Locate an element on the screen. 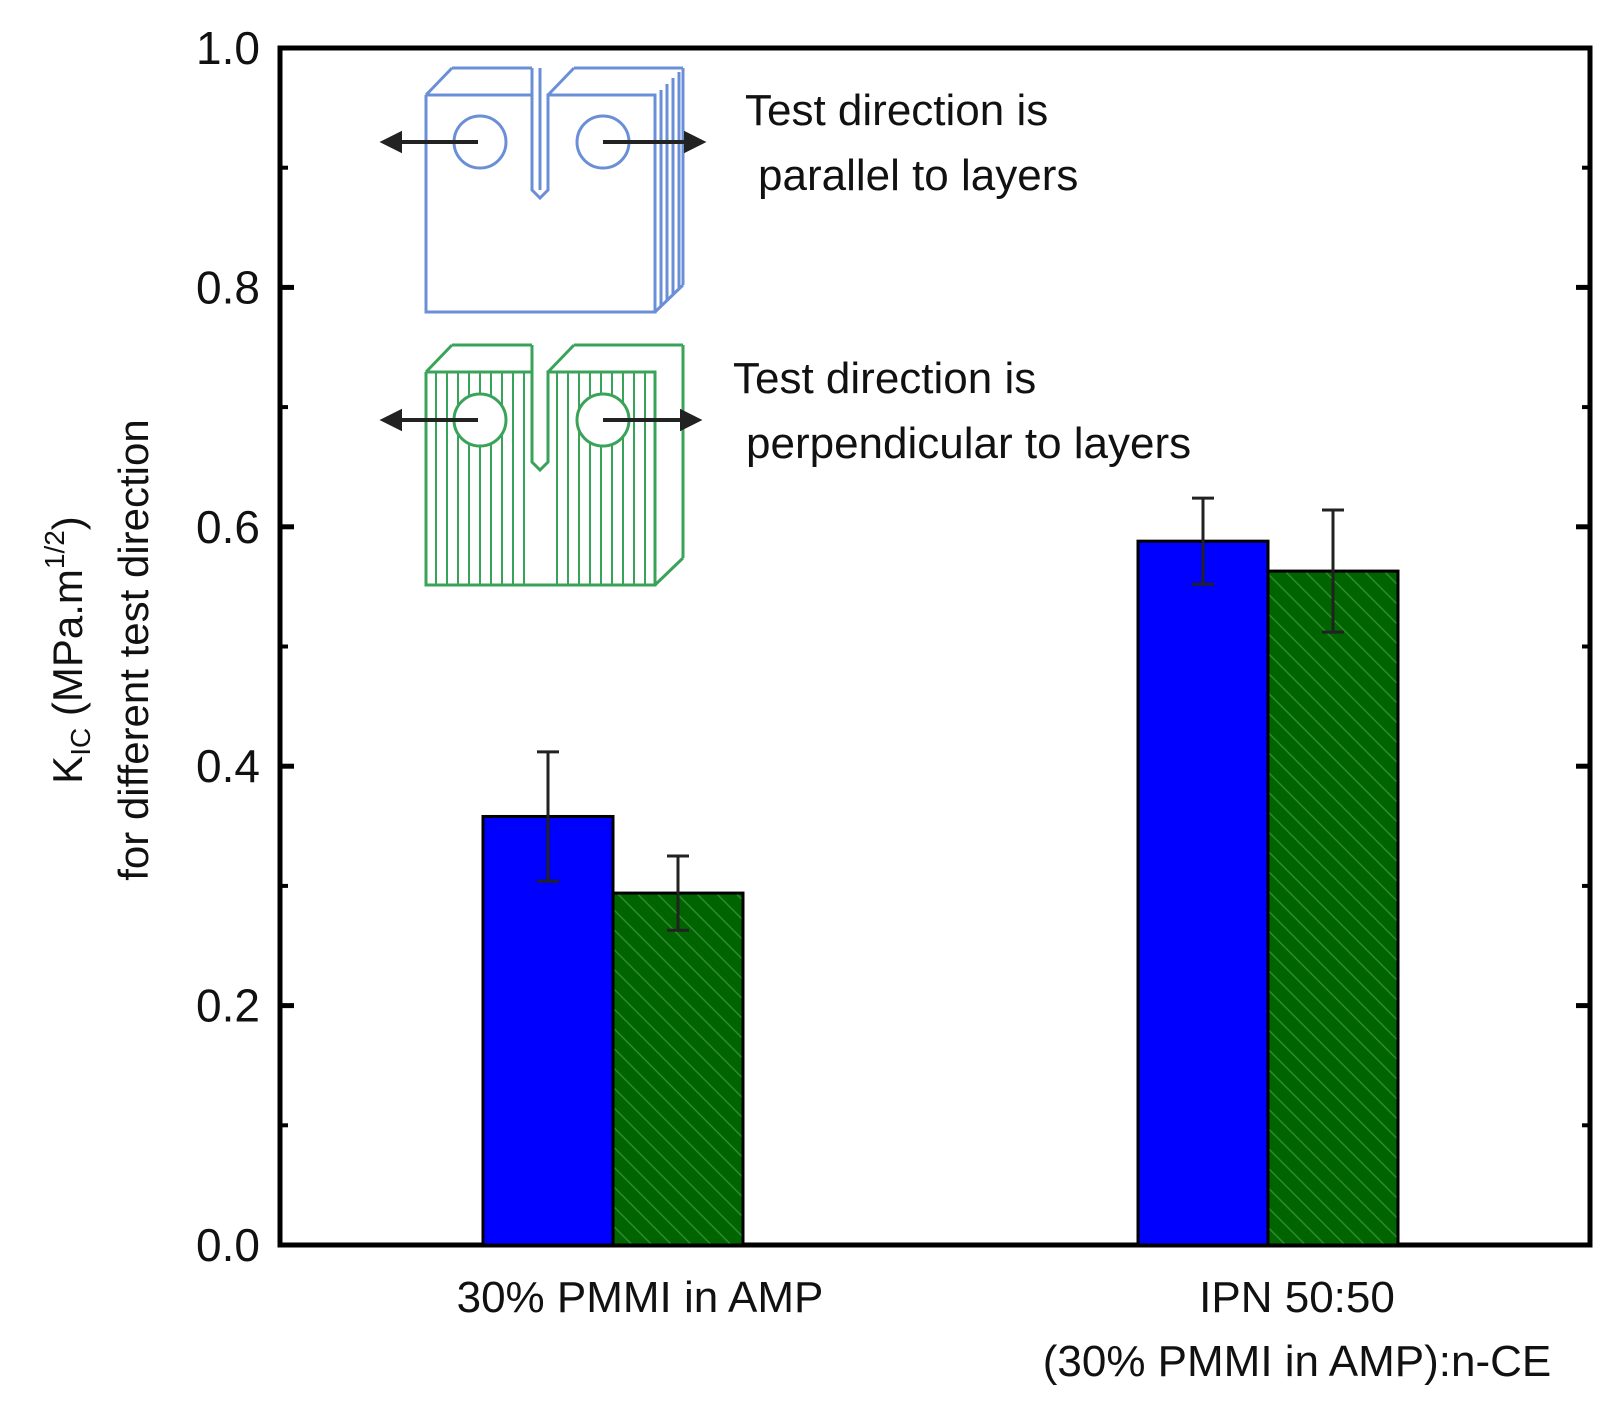  blue-layered-specimen-icon is located at coordinates (554, 190).